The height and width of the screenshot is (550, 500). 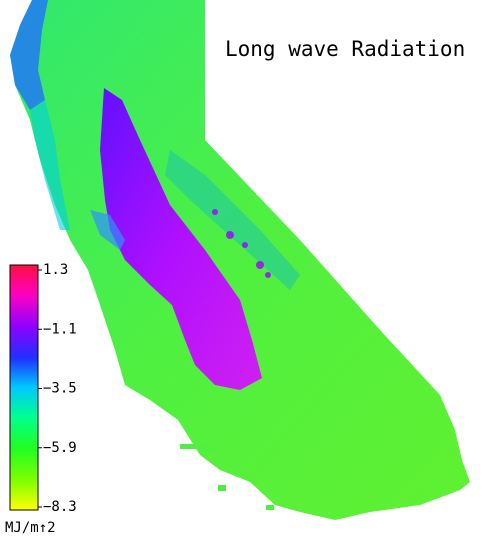 I want to click on north-coast-cyan, so click(x=50, y=165).